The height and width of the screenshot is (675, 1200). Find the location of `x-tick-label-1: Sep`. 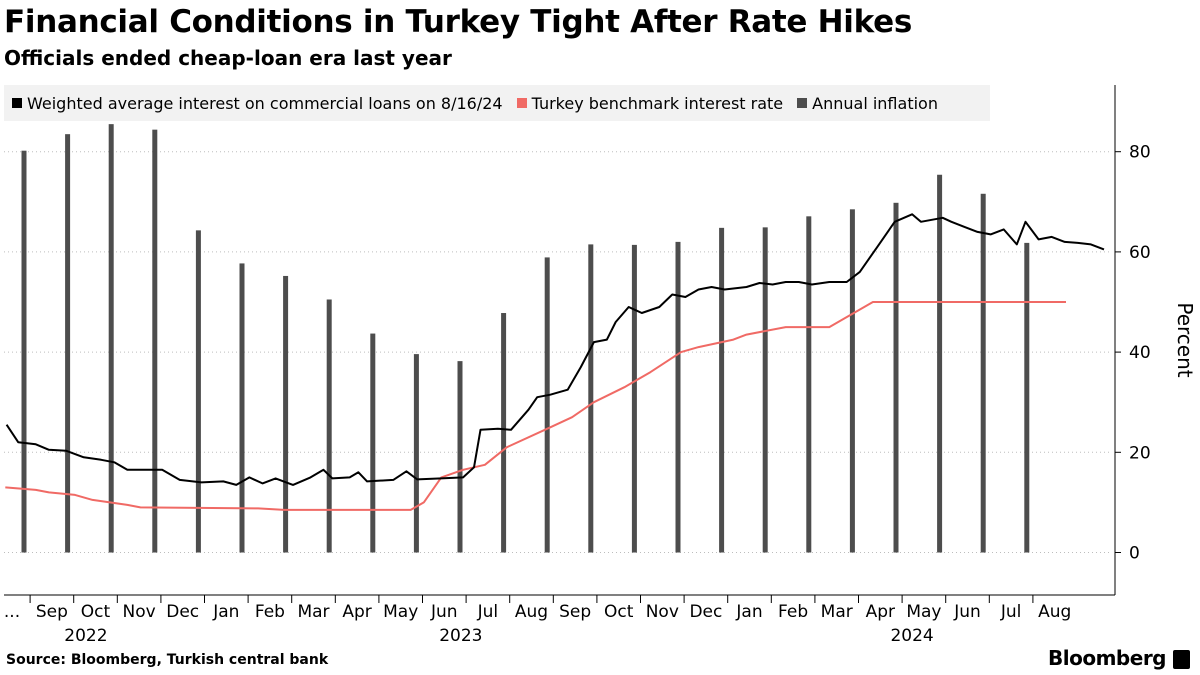

x-tick-label-1: Sep is located at coordinates (52, 612).